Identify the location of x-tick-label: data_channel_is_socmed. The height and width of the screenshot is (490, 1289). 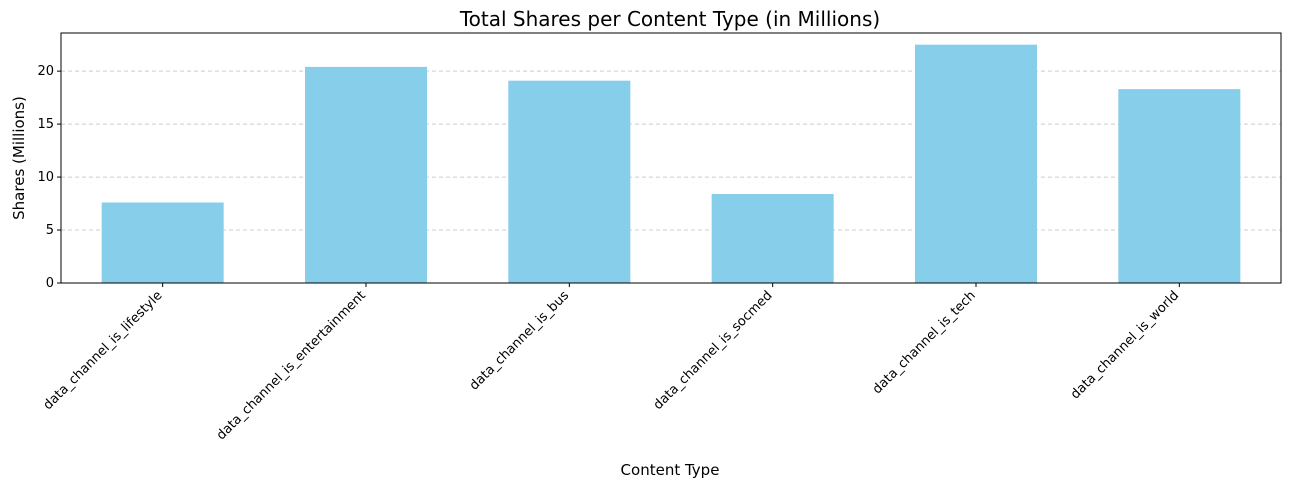
(713, 350).